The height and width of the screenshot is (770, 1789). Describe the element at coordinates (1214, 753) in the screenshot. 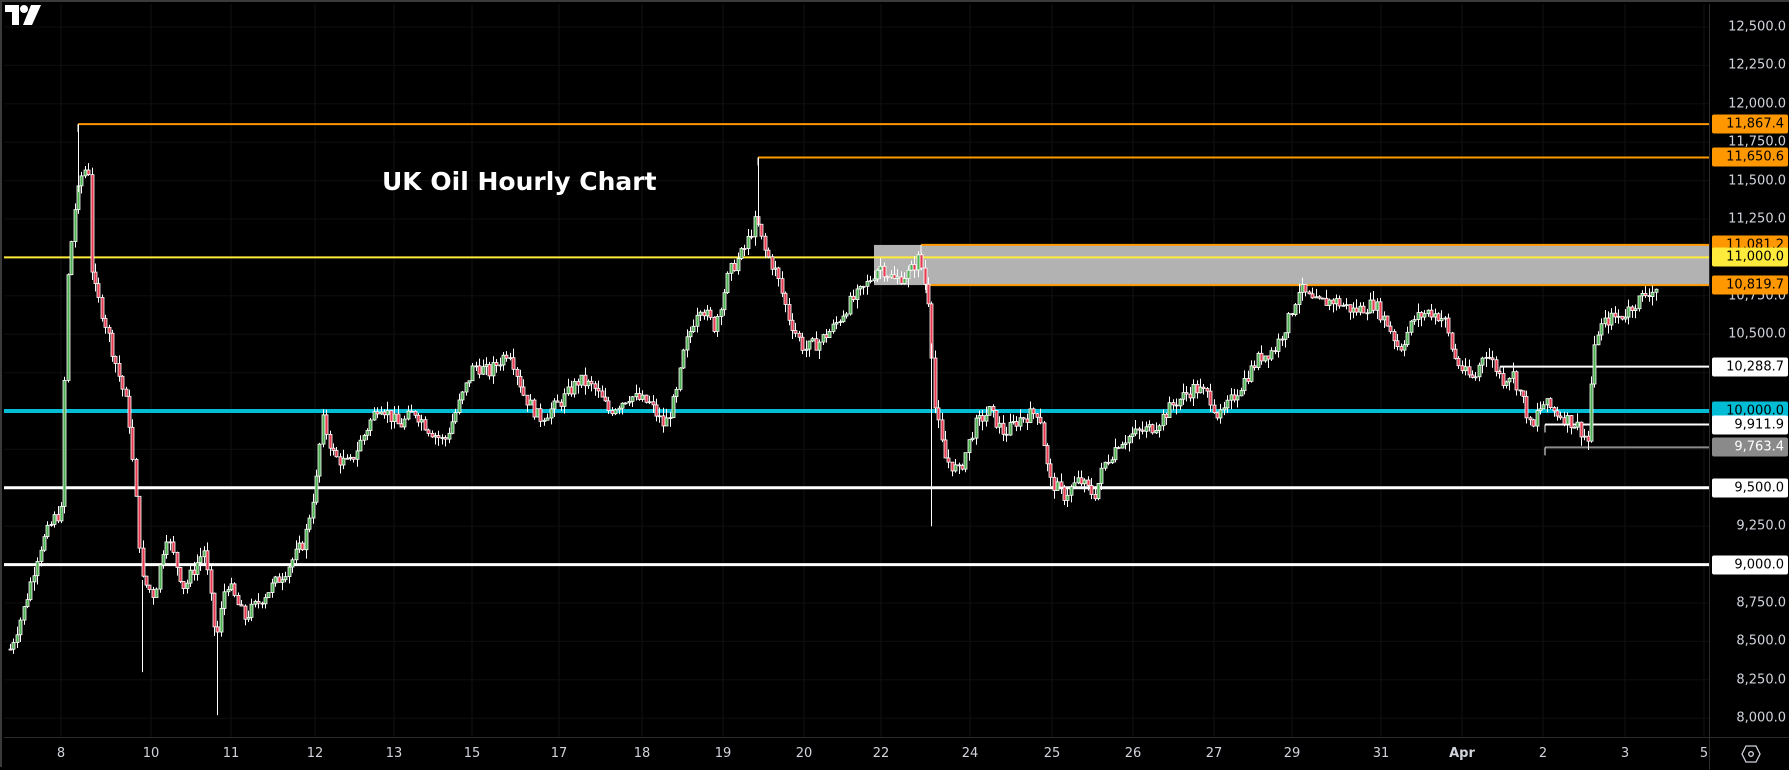

I see `time-tick-label: 27` at that location.